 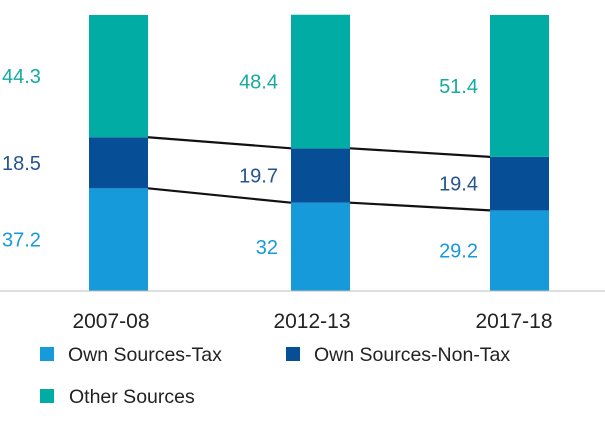 What do you see at coordinates (412, 355) in the screenshot?
I see `legend-label-own-sources-non-tax: Own Sources-Non-Tax` at bounding box center [412, 355].